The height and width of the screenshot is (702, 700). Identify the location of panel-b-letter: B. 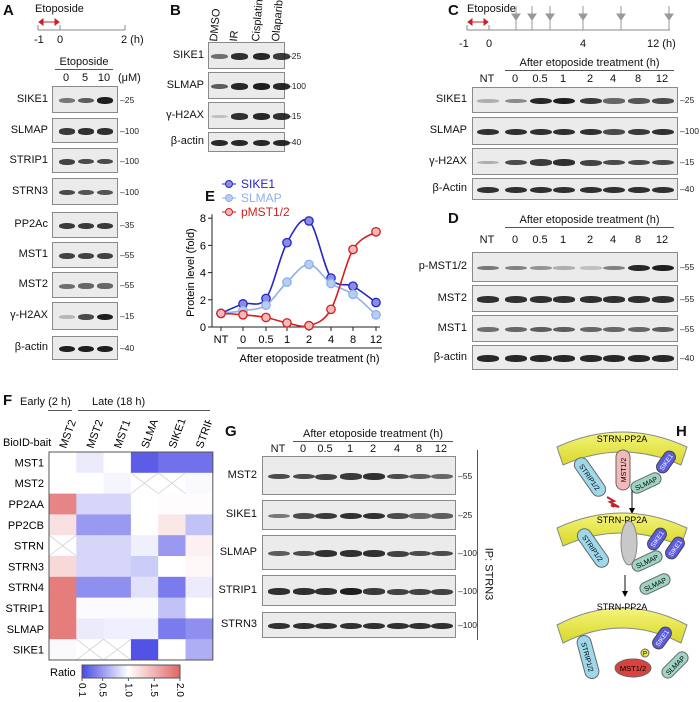
(175, 10).